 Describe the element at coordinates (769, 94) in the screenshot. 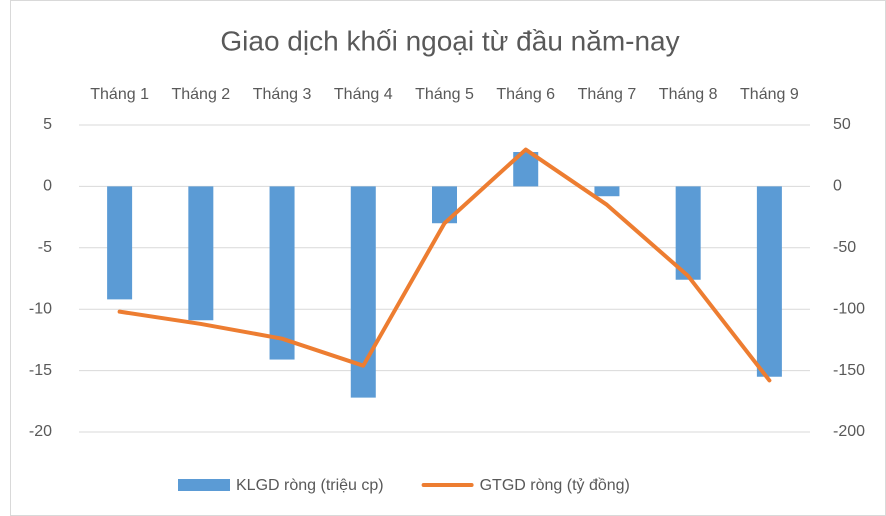

I see `x-tick-label: Tháng 9` at that location.